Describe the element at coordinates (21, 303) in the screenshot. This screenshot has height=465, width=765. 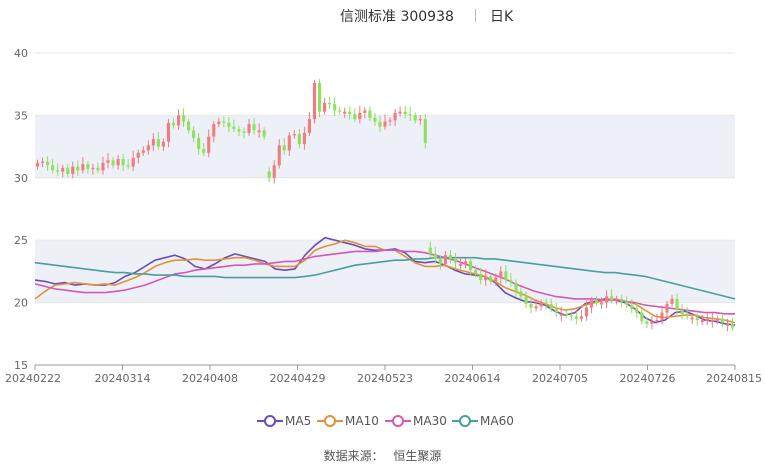
I see `y-tick-label: 20` at that location.